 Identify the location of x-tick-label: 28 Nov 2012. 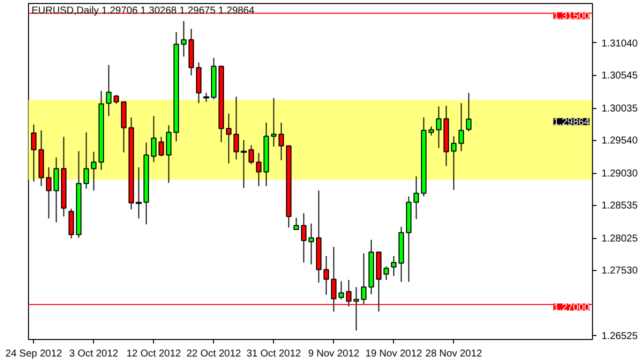
(454, 354).